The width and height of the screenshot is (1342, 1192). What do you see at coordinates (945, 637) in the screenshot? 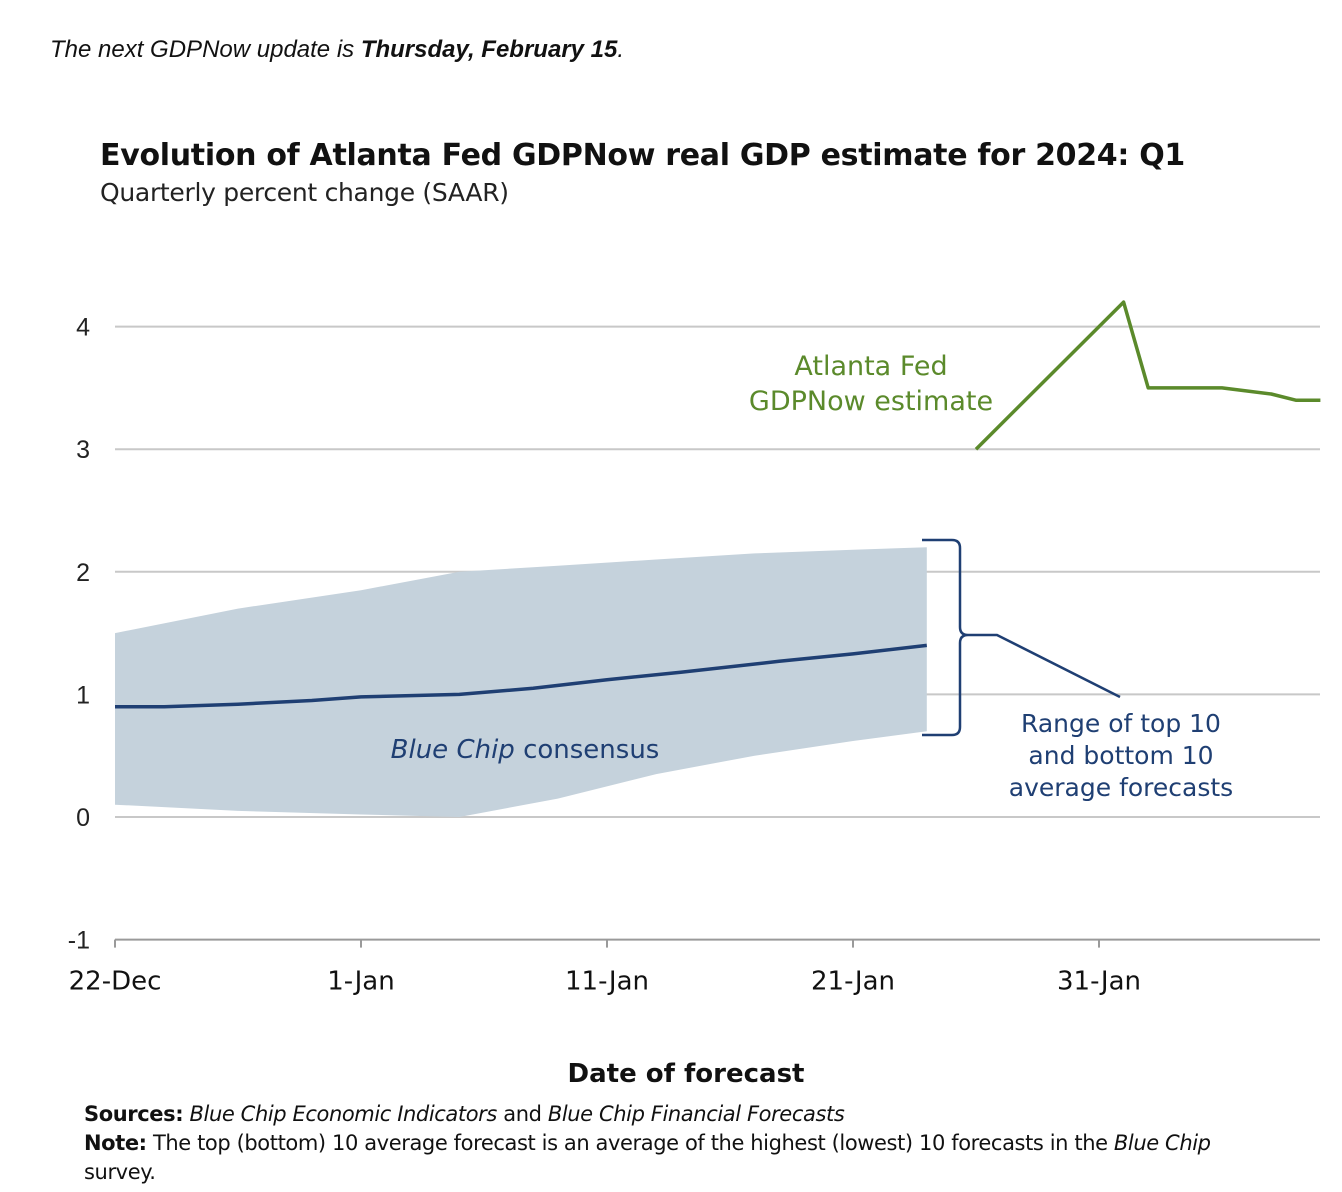
I see `range-bracket` at bounding box center [945, 637].